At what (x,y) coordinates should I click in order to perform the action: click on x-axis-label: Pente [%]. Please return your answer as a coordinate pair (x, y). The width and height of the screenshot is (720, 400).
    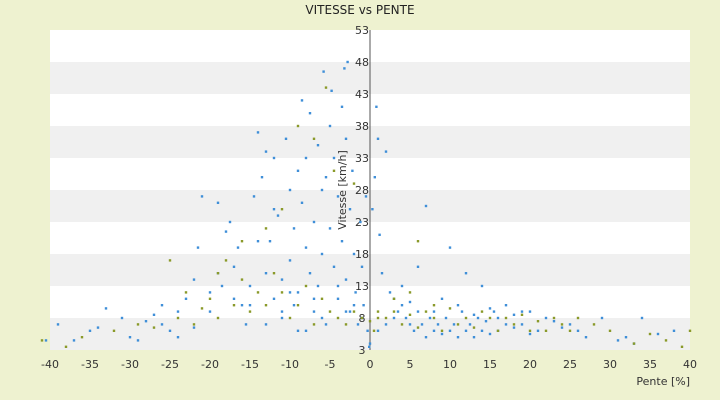
    Looking at the image, I should click on (663, 381).